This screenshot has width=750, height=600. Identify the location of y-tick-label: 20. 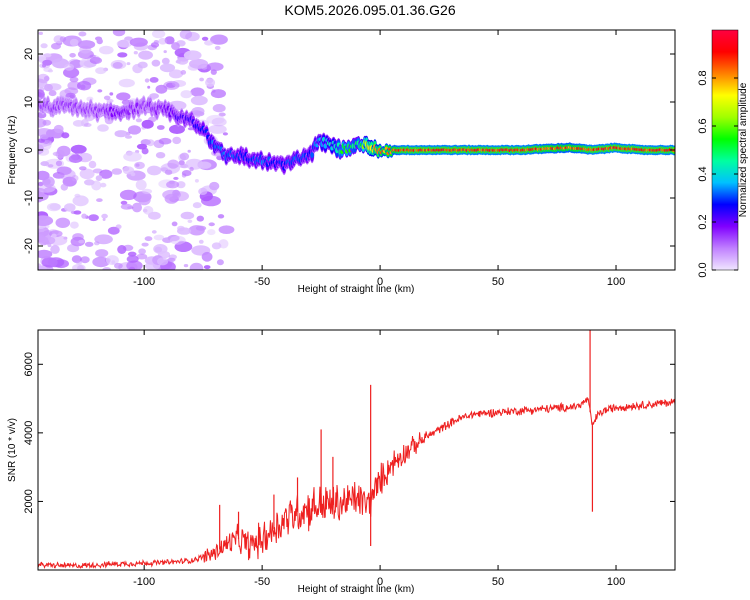
(29, 54).